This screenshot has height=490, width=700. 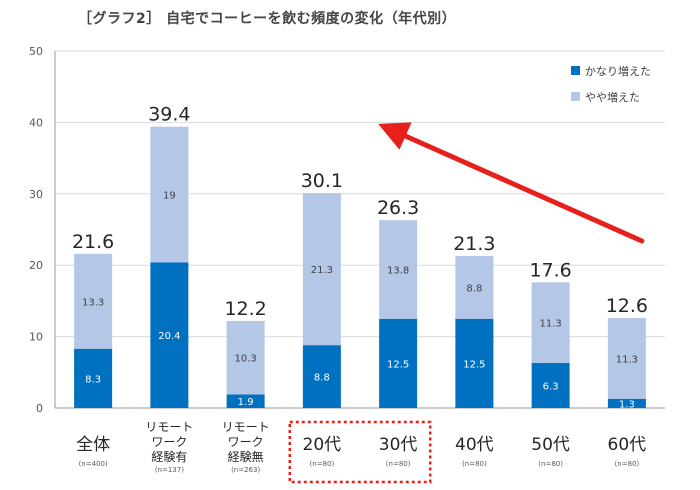 I want to click on data-label: 1.3, so click(x=627, y=404).